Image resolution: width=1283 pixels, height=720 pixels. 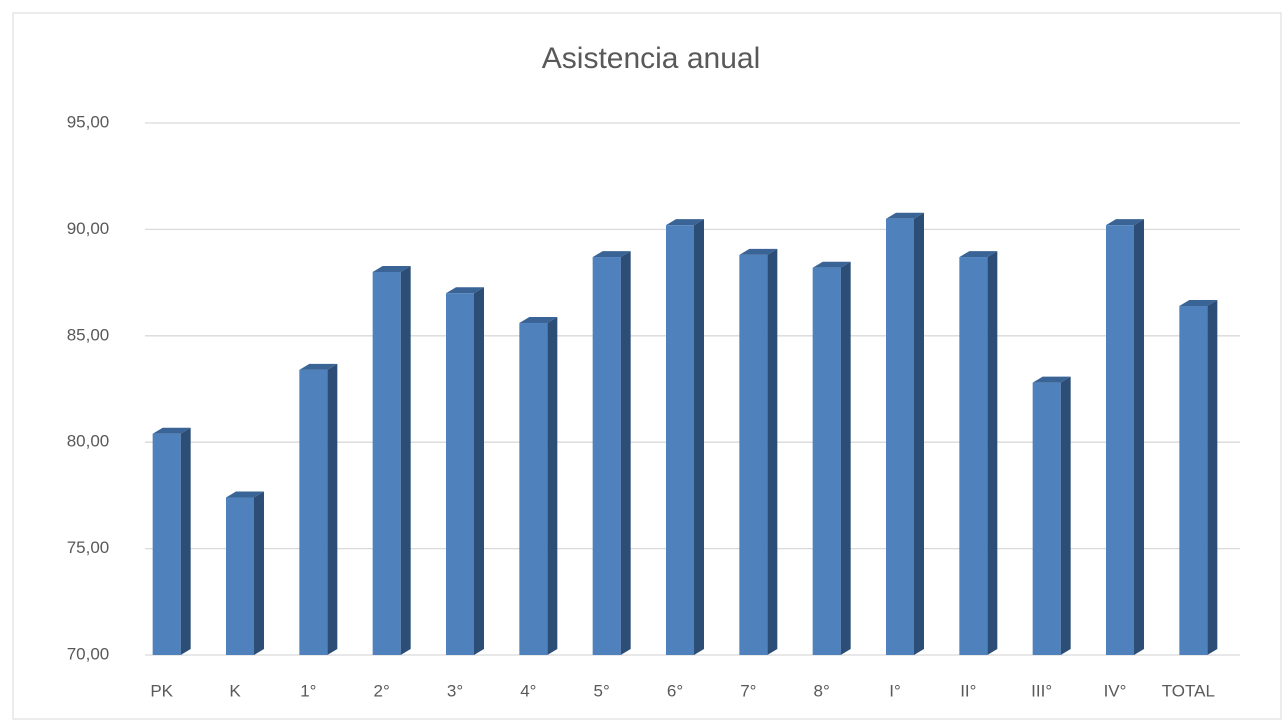 What do you see at coordinates (235, 690) in the screenshot?
I see `x-tick-label: K` at bounding box center [235, 690].